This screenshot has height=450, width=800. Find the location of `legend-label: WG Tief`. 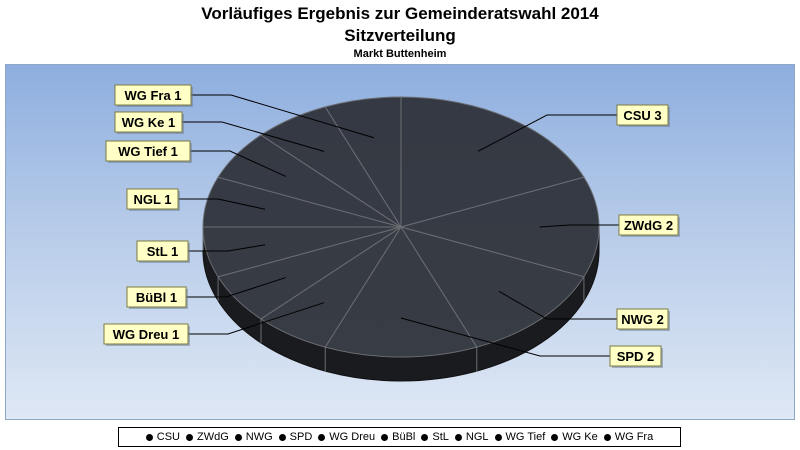

legend-label: WG Tief is located at coordinates (525, 437).